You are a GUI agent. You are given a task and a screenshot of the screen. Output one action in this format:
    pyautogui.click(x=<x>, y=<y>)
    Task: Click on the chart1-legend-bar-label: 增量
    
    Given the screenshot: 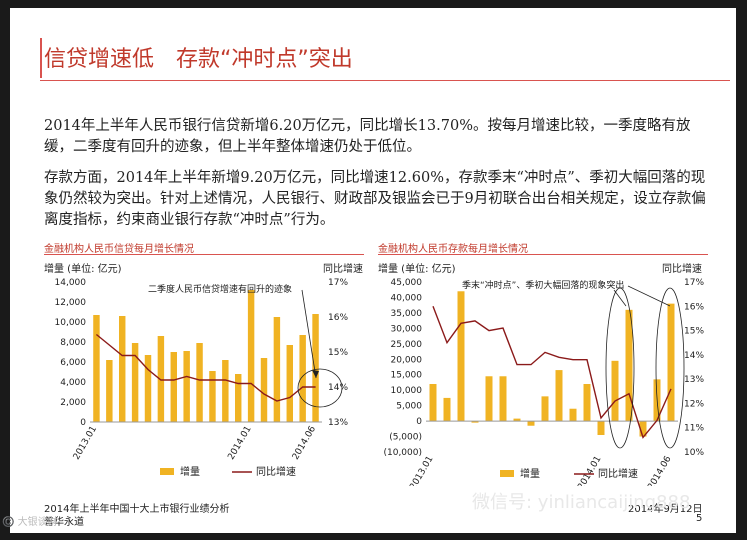 What is the action you would take?
    pyautogui.click(x=190, y=471)
    